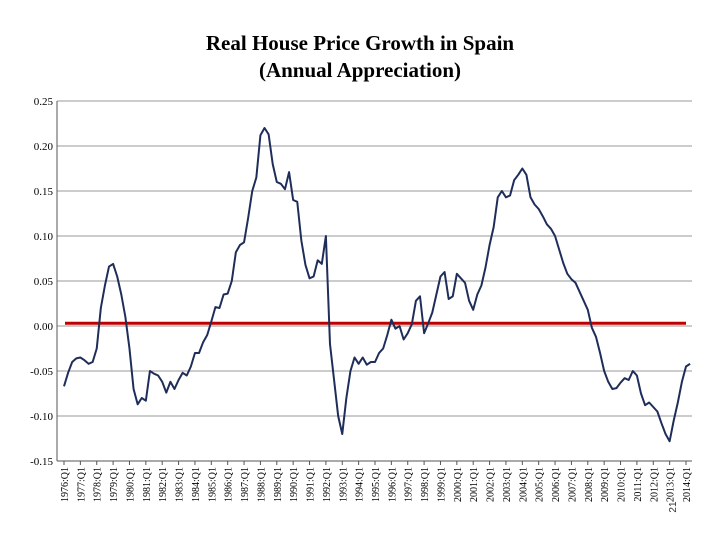 The width and height of the screenshot is (720, 540). I want to click on x-tick-label: 2004:Q1, so click(523, 484).